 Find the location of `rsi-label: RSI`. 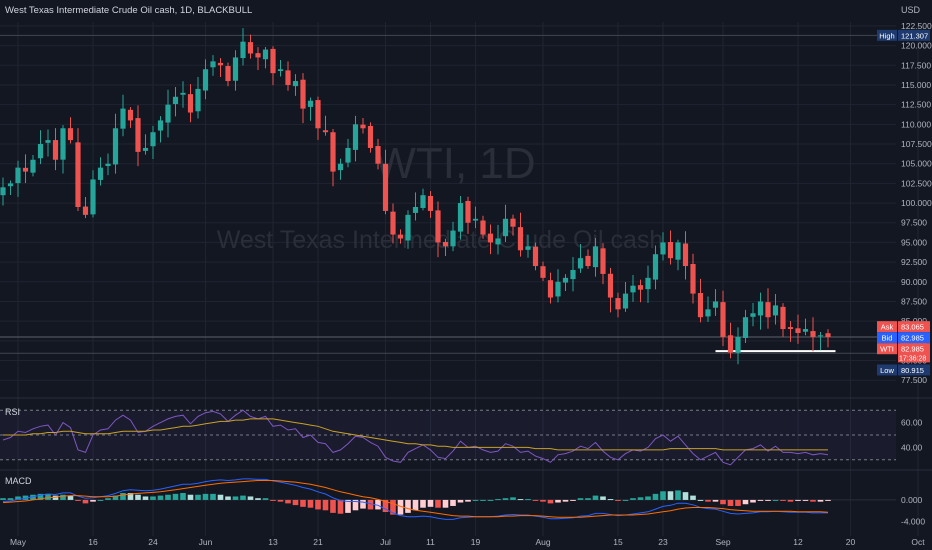

rsi-label: RSI is located at coordinates (12, 412).